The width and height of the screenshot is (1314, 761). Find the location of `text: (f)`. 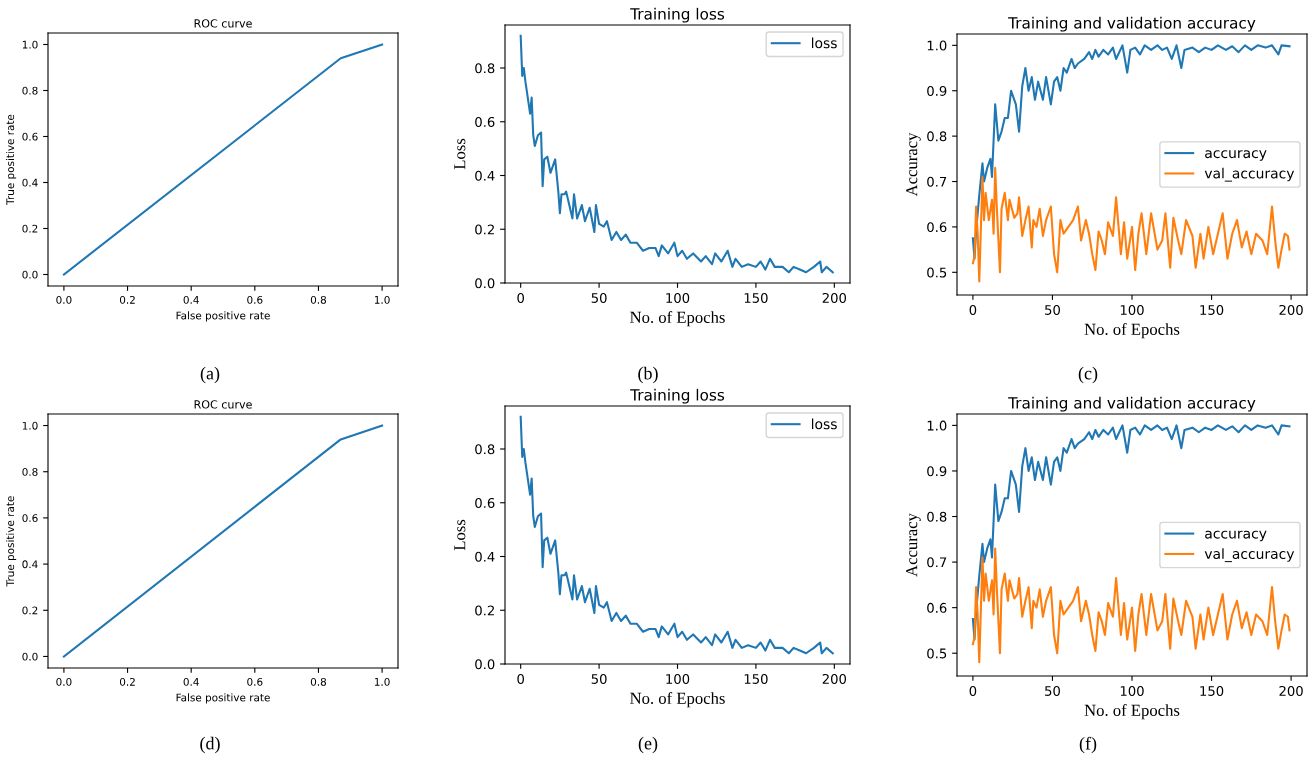

text: (f) is located at coordinates (1088, 745).